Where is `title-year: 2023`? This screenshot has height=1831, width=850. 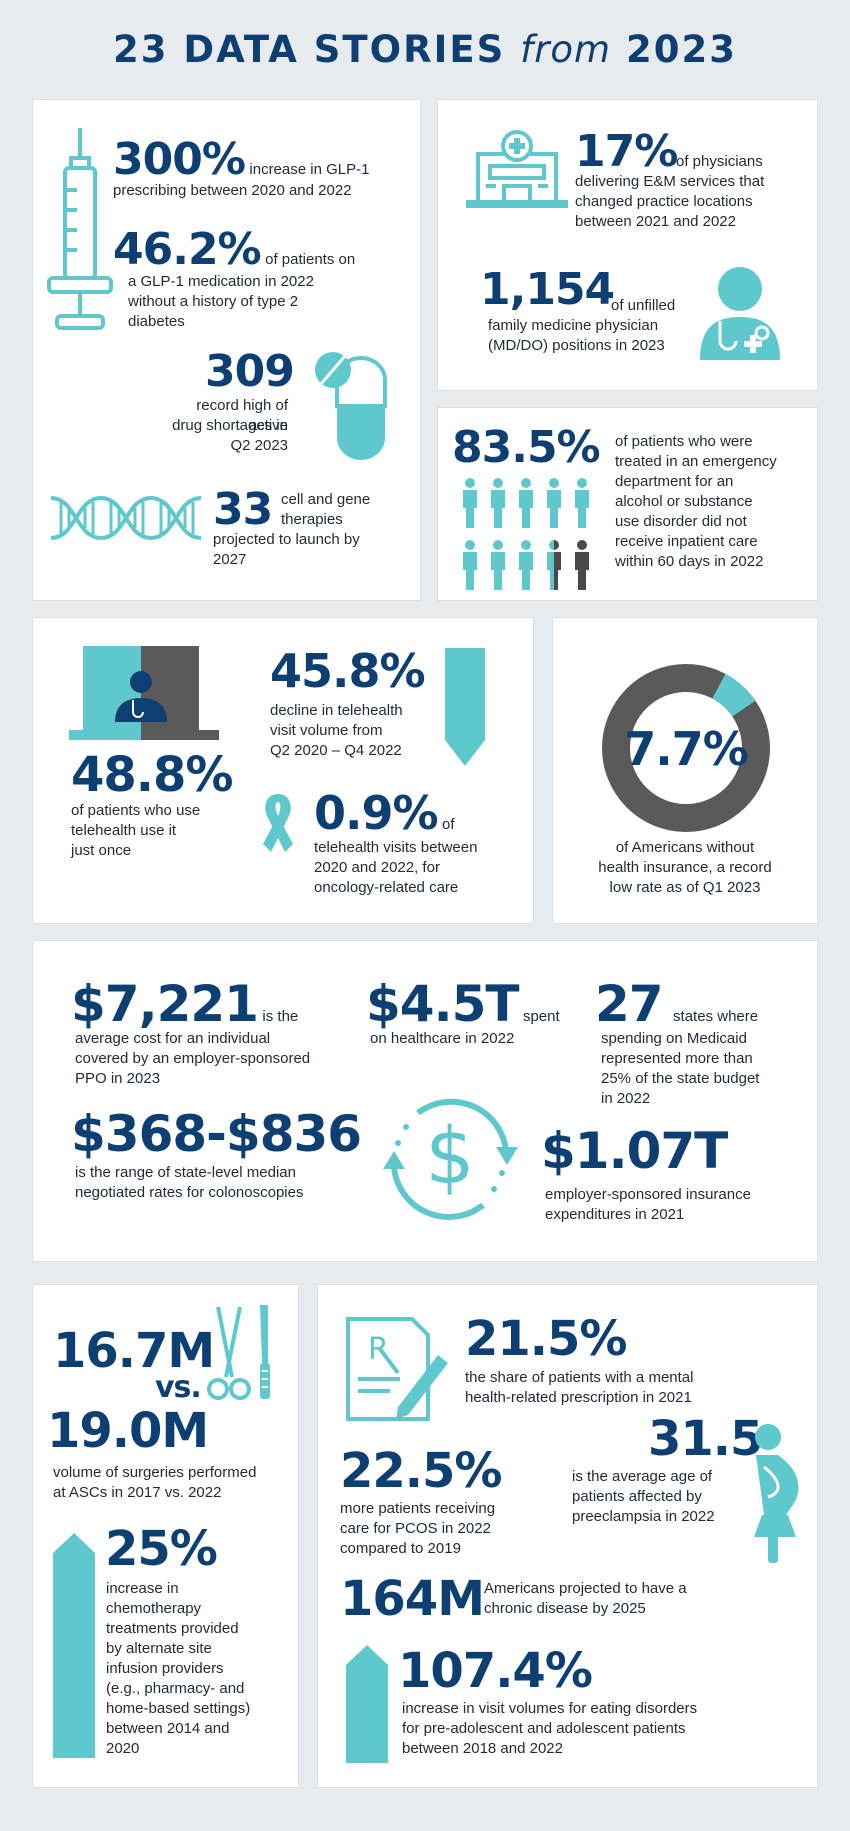
title-year: 2023 is located at coordinates (681, 49).